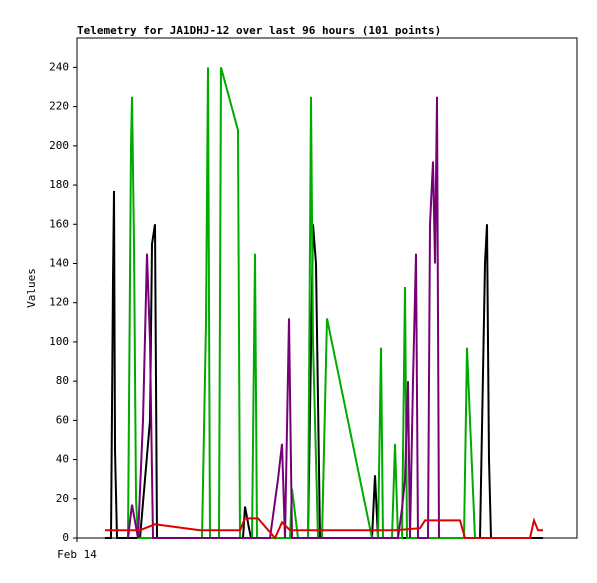 The image size is (597, 583). Describe the element at coordinates (324, 528) in the screenshot. I see `series-line` at that location.